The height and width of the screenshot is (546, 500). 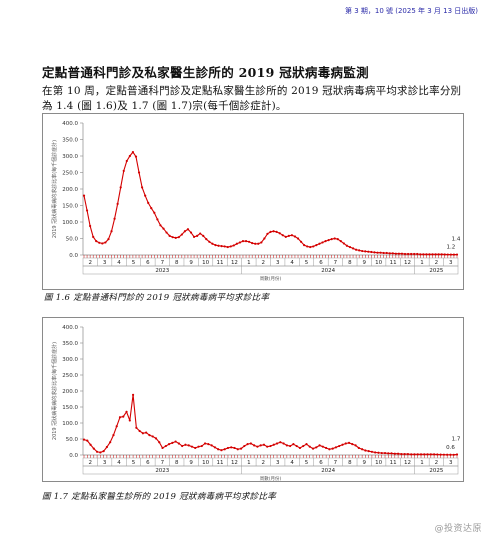 What do you see at coordinates (450, 448) in the screenshot?
I see `annotation-previous-week: 0.6` at bounding box center [450, 448].